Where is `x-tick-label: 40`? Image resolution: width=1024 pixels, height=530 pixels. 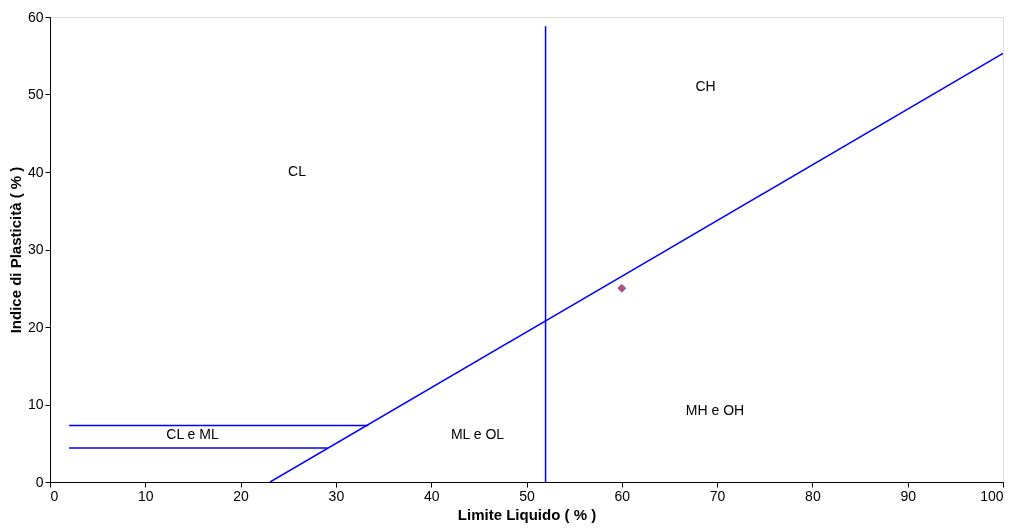
x-tick-label: 40 is located at coordinates (431, 495).